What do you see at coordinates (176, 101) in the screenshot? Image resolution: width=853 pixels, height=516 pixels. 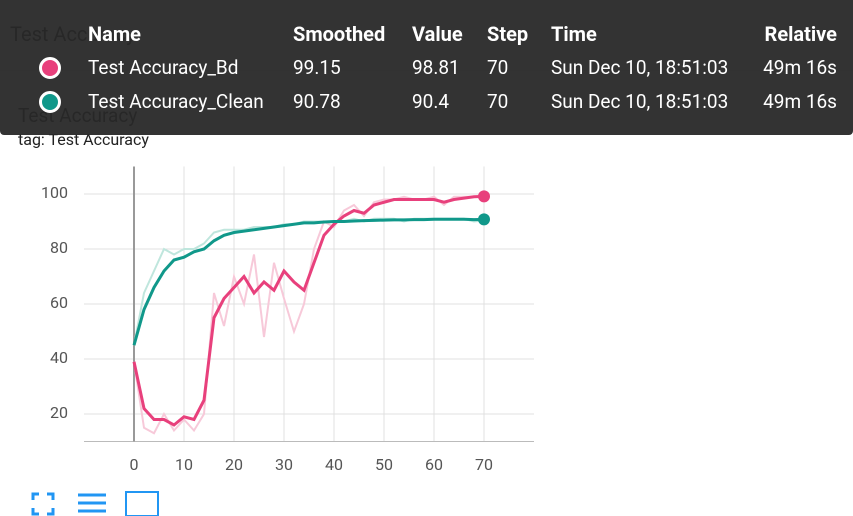 I see `cell: Test Accuracy_Clean` at bounding box center [176, 101].